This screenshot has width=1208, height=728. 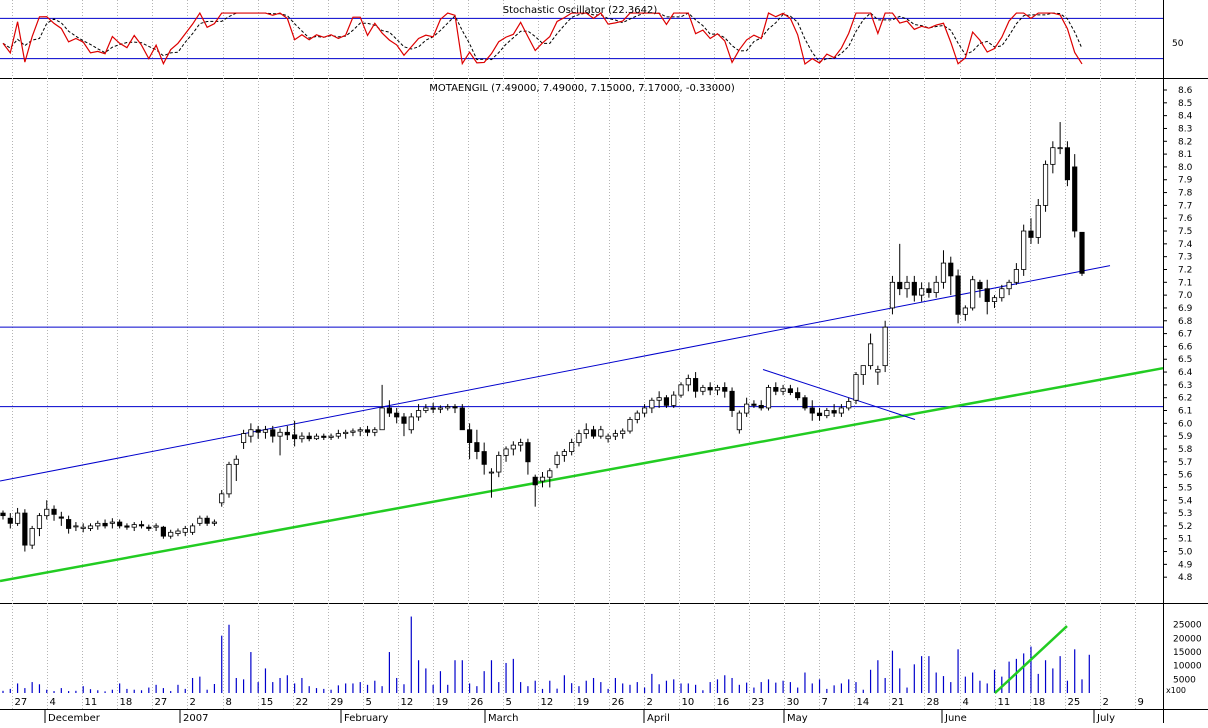 What do you see at coordinates (337, 702) in the screenshot?
I see `date-tick-label: 29` at bounding box center [337, 702].